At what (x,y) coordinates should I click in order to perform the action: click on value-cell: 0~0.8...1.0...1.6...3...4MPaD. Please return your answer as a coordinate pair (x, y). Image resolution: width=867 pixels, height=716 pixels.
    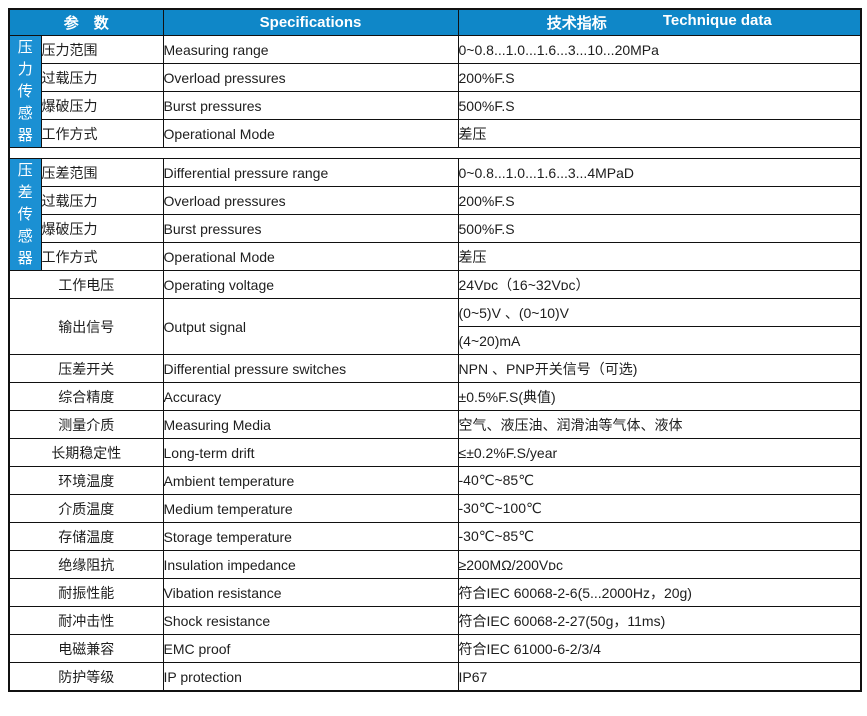
    Looking at the image, I should click on (659, 172).